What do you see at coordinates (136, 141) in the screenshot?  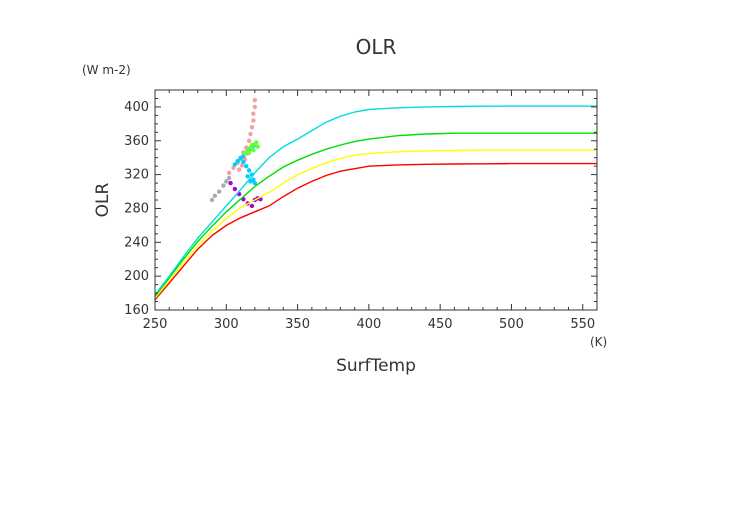 I see `y-tick-label-5: 360` at bounding box center [136, 141].